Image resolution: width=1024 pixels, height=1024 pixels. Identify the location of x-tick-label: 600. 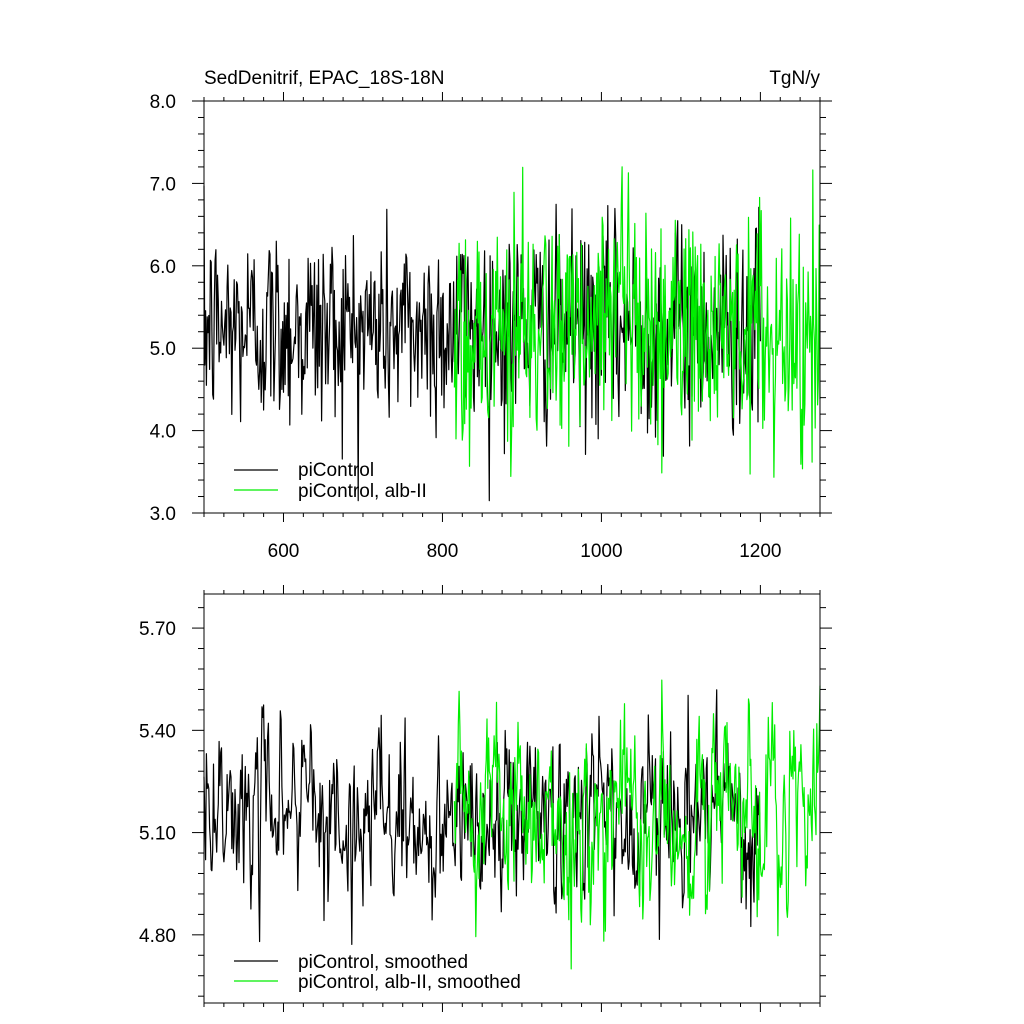
(284, 551).